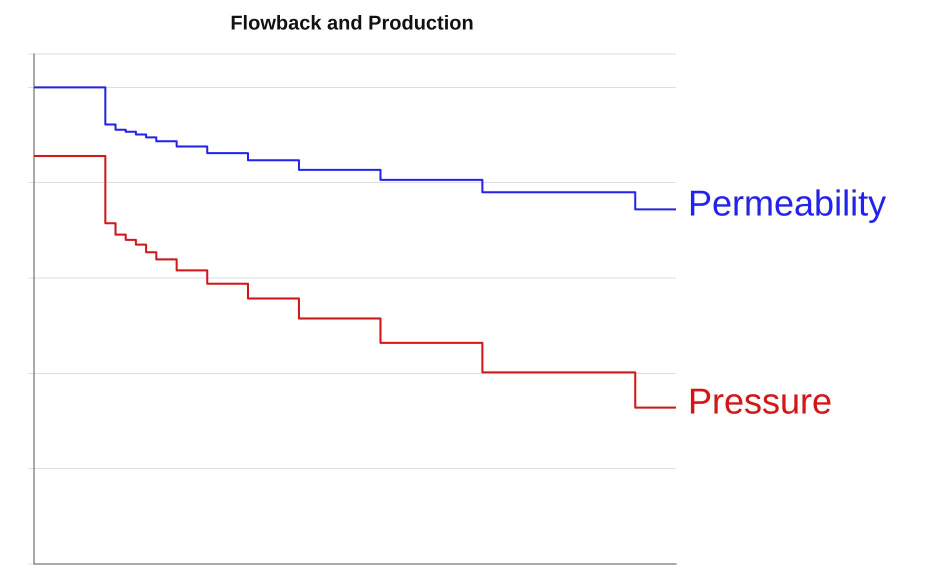 This screenshot has width=948, height=582. I want to click on chart-title: Flowback and Production, so click(352, 23).